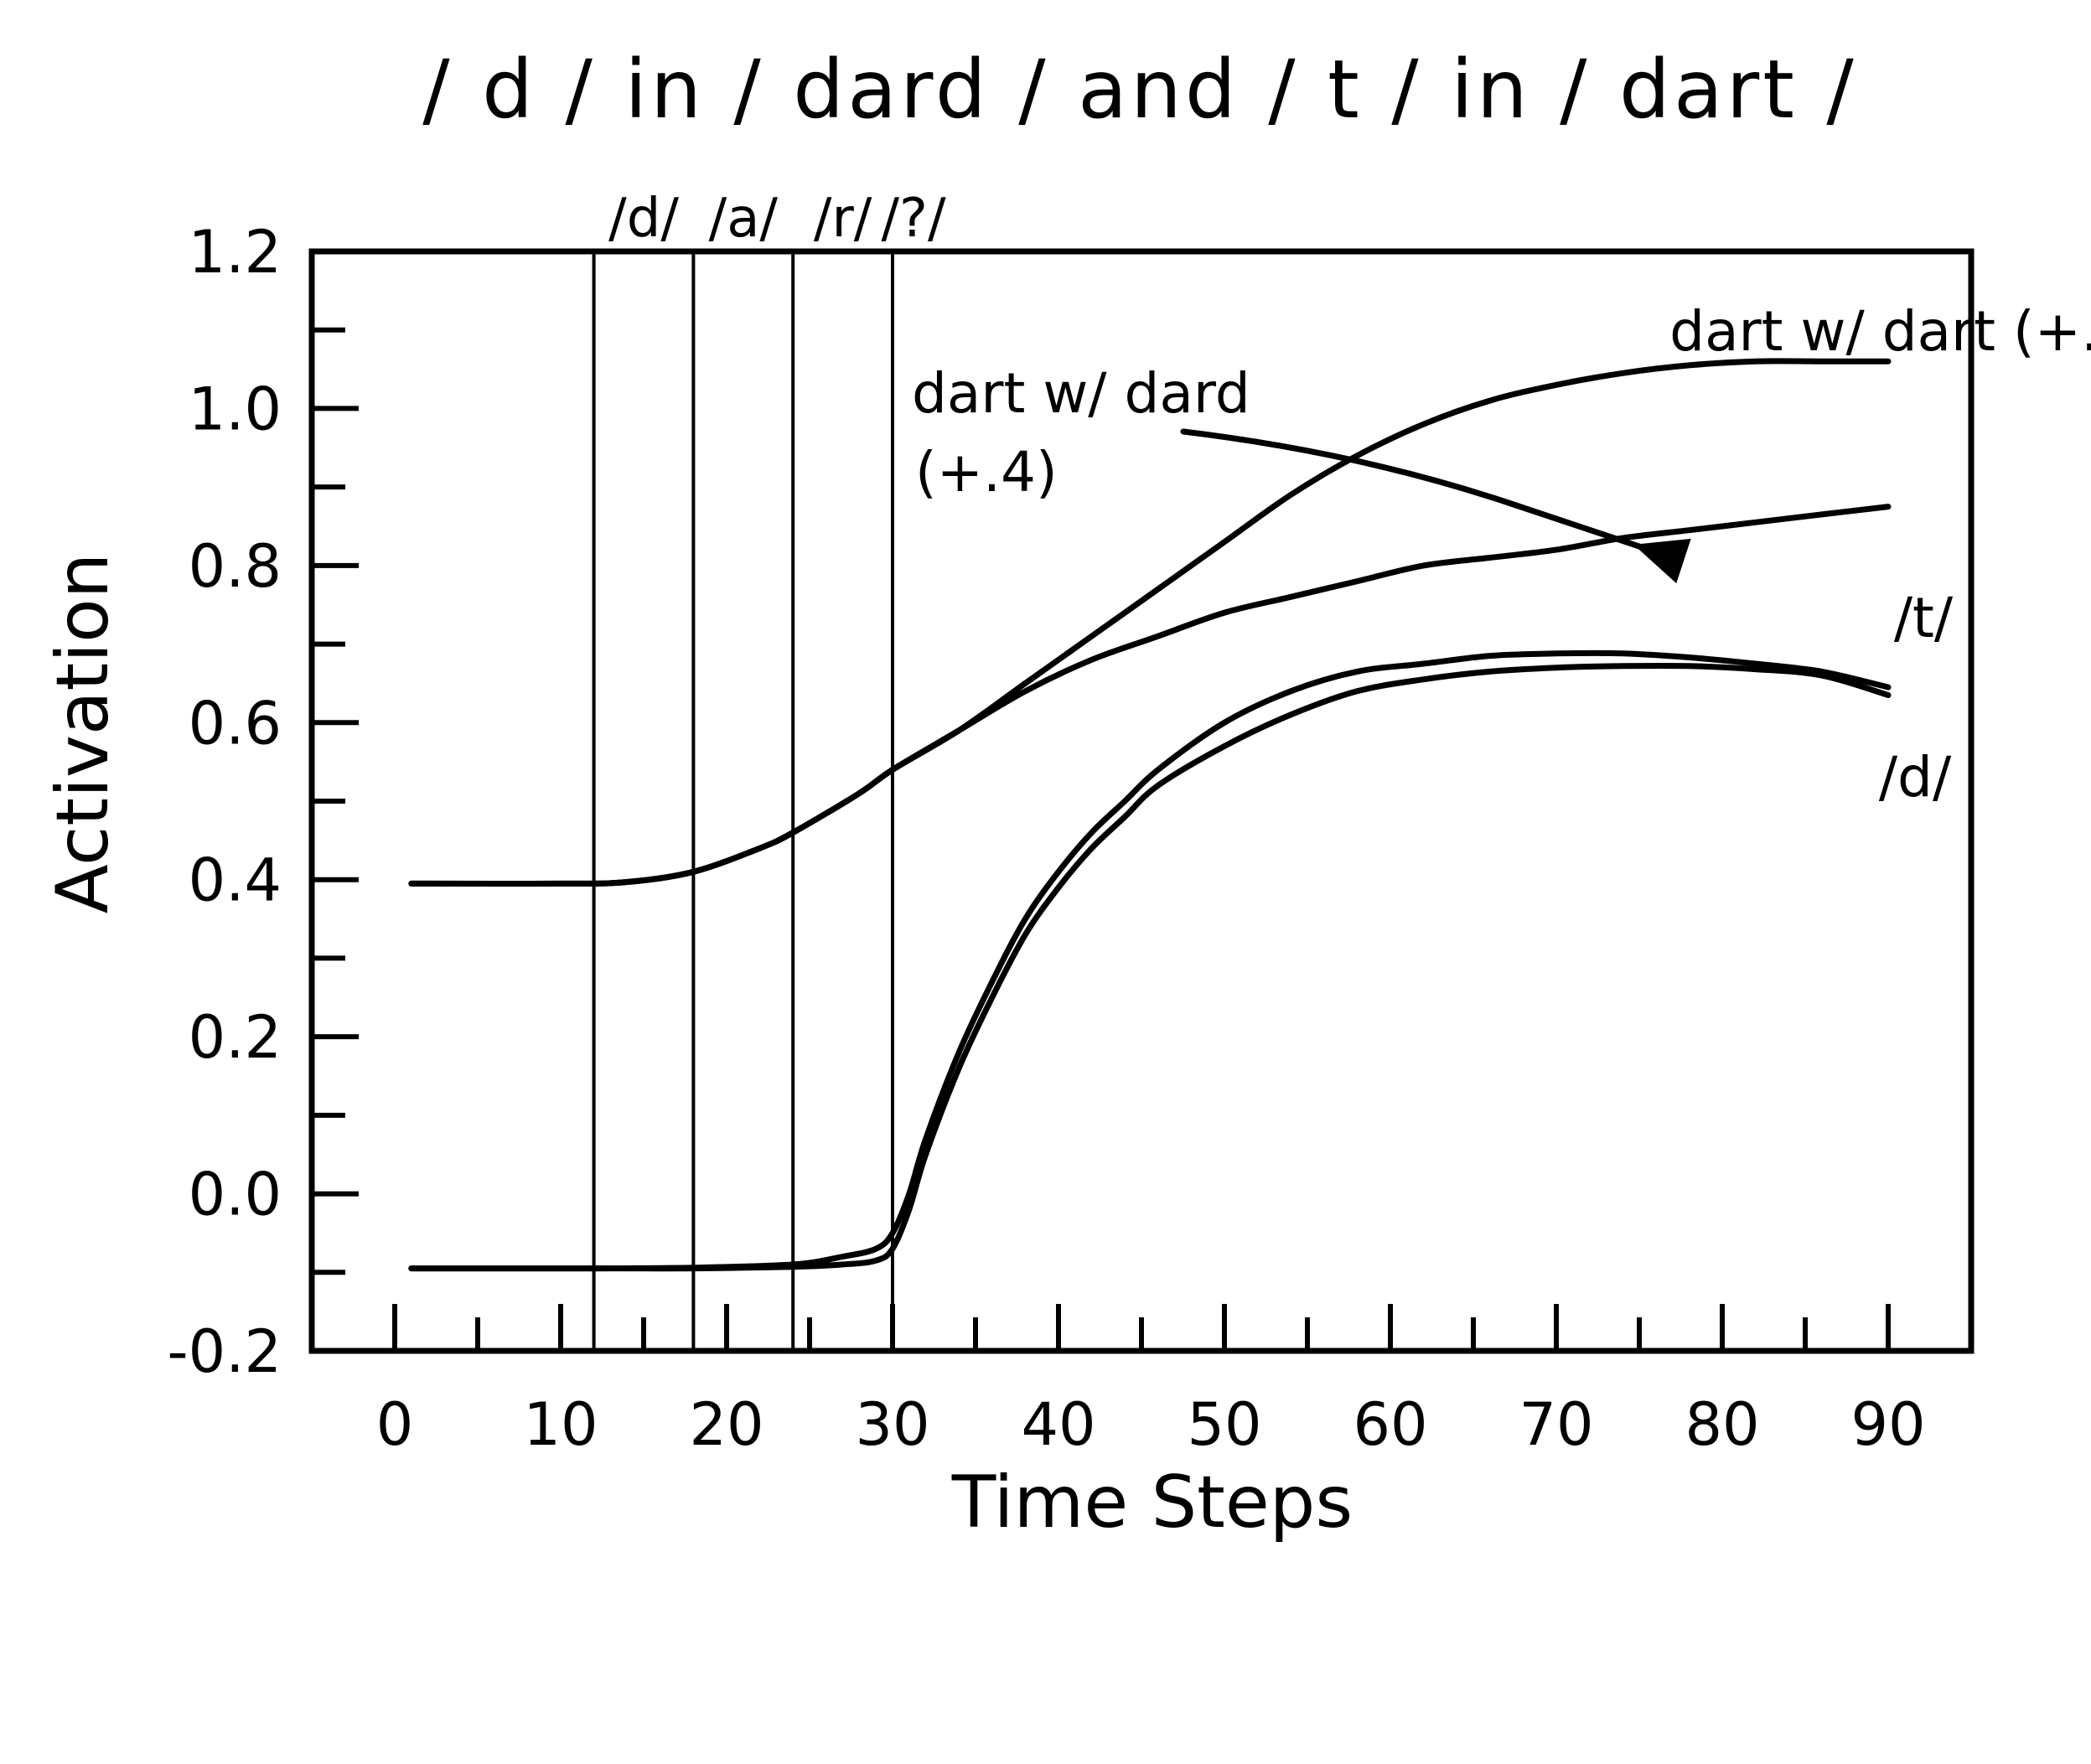 This screenshot has height=1764, width=2091. I want to click on x-axis-ticks: 0 10 20 30 40 50 60 70 80 90, so click(1141, 1381).